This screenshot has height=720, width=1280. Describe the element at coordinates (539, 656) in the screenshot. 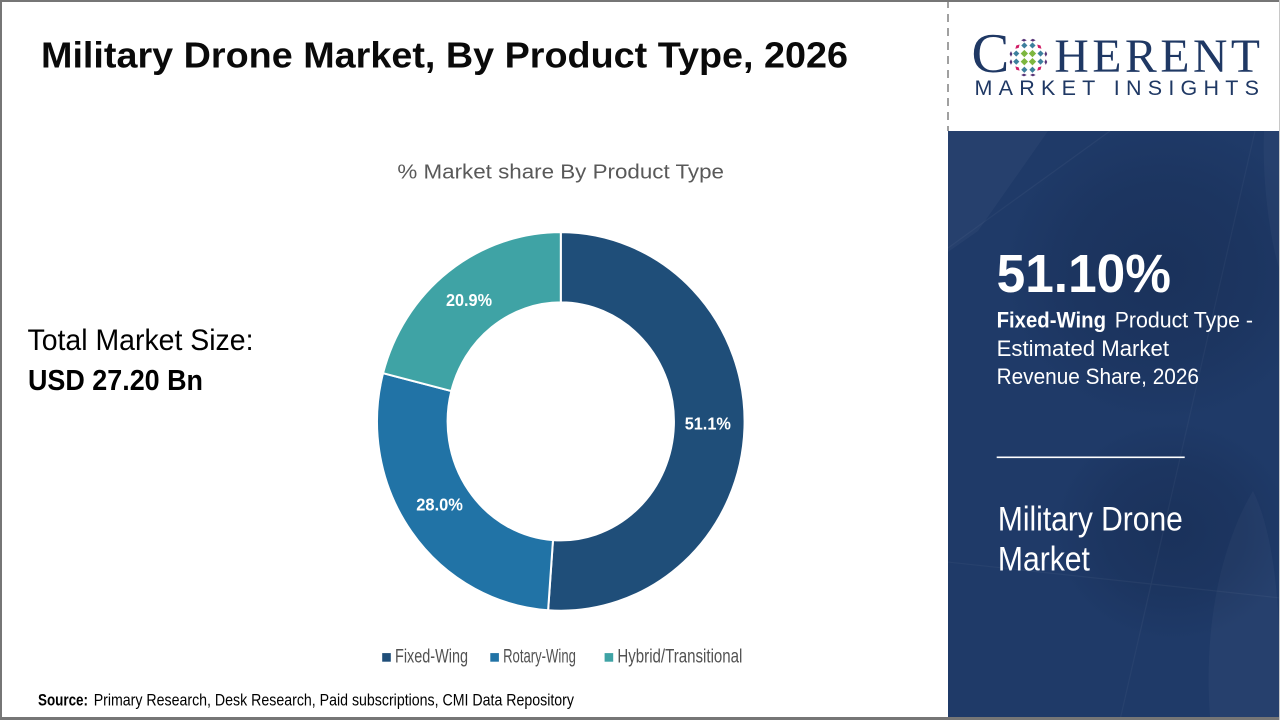

I see `svg-text: Rotary-Wing` at that location.